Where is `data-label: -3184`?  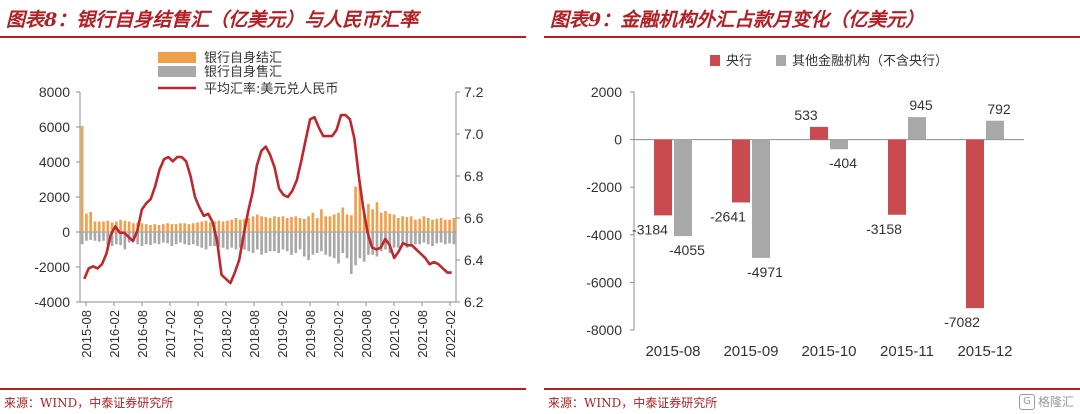 data-label: -3184 is located at coordinates (650, 229).